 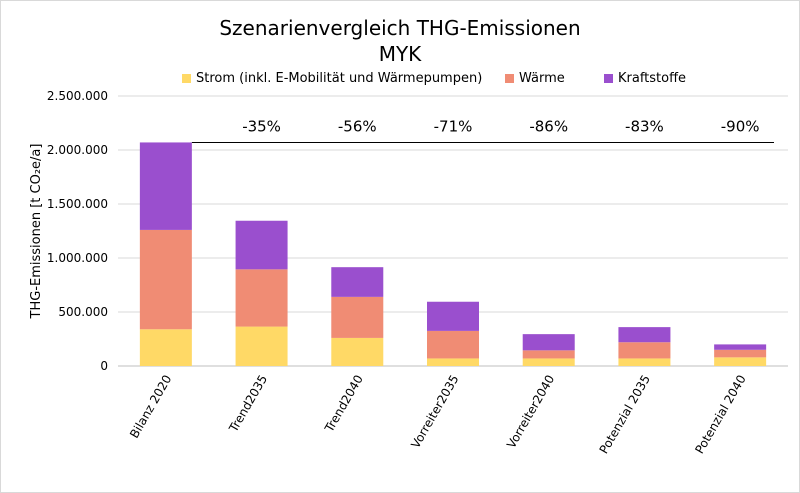 I want to click on x-tick-label: Trend2040, so click(x=344, y=404).